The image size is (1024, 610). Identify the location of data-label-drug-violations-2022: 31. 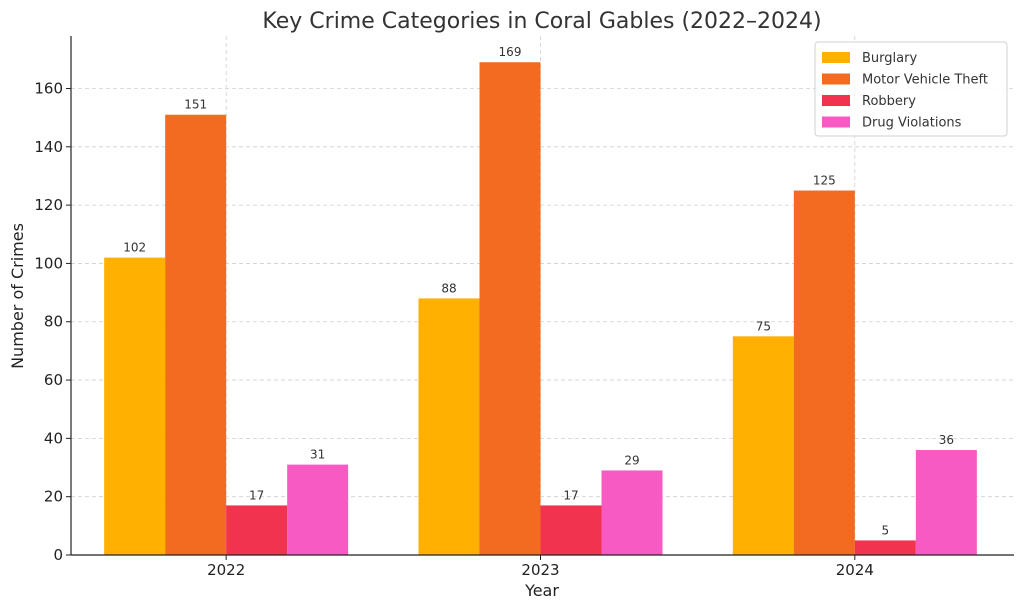
(317, 455).